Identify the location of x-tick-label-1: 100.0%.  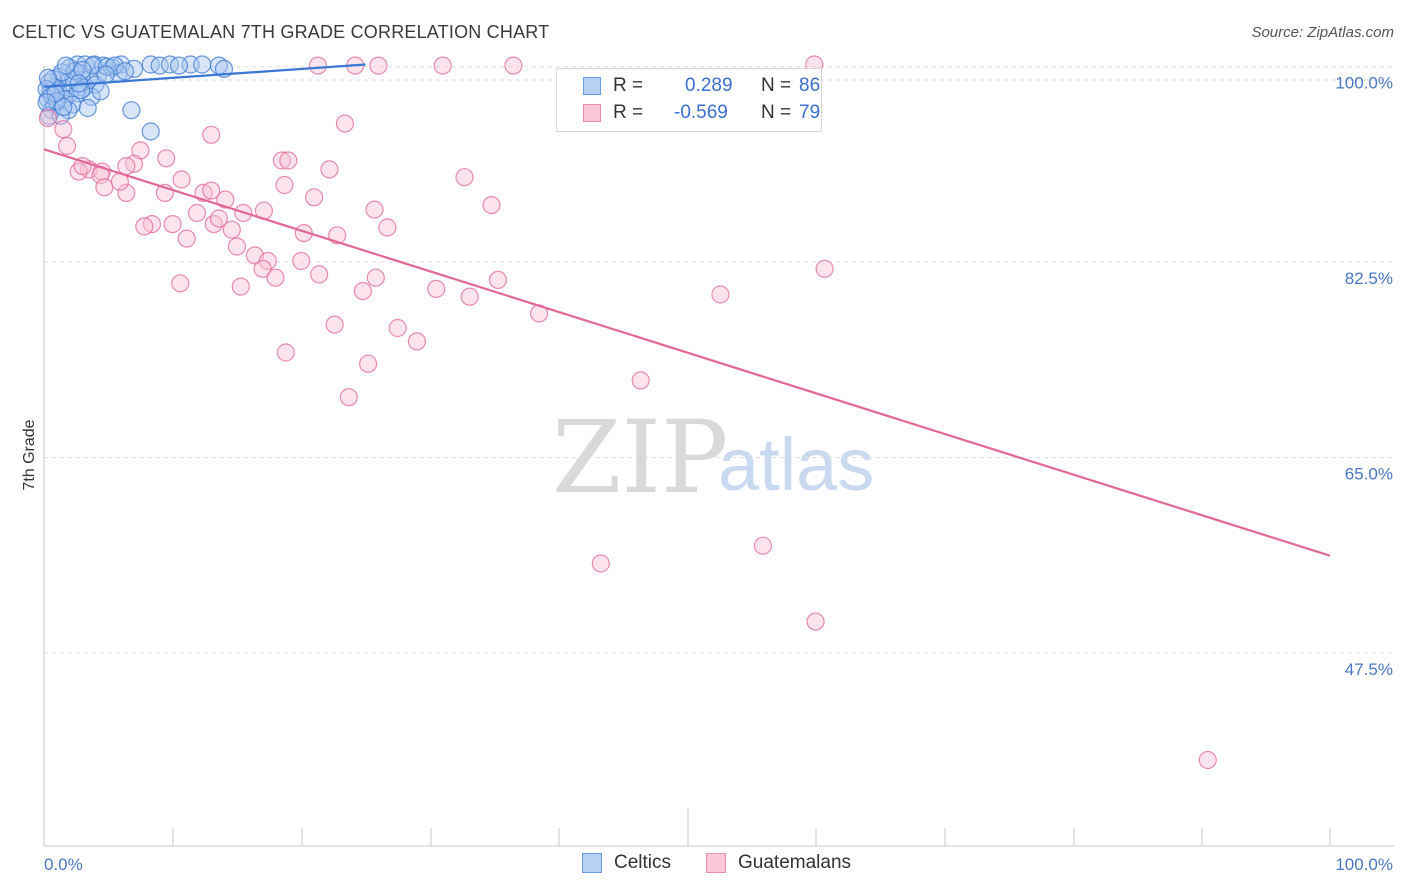
(1364, 864).